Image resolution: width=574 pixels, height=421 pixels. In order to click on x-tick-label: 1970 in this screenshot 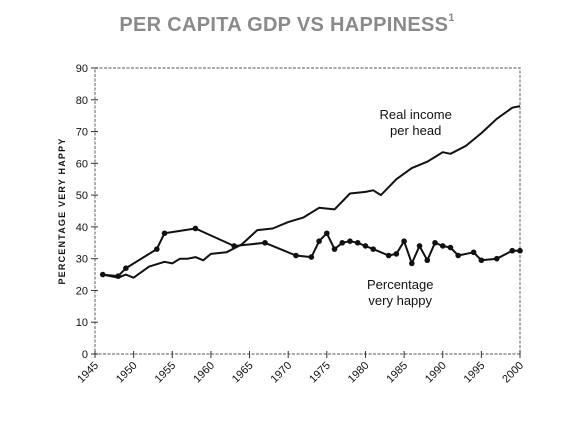, I will do `click(282, 373)`.